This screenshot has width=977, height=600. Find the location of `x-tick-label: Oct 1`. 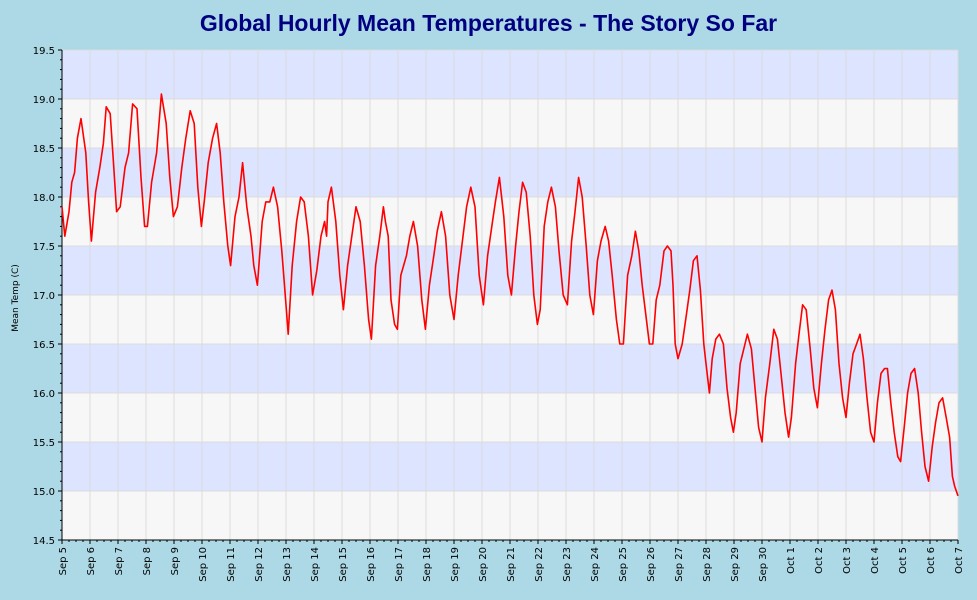

x-tick-label: Oct 1 is located at coordinates (791, 560).